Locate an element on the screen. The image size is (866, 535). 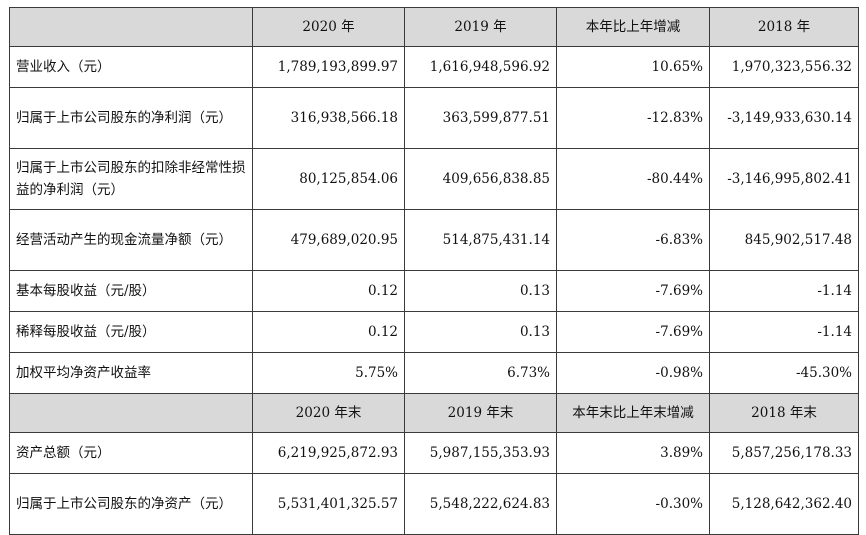
row-label: 加权平均净资产收益率 is located at coordinates (131, 373).